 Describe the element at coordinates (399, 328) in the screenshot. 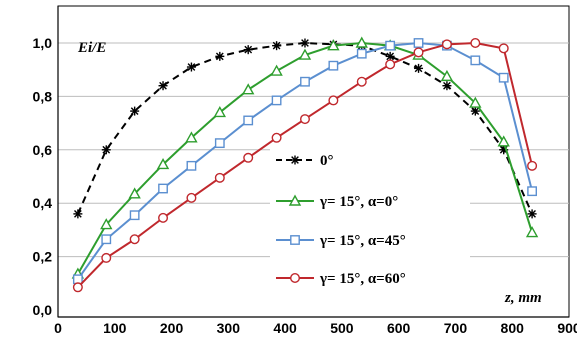

I see `x-tick-label: 600` at that location.